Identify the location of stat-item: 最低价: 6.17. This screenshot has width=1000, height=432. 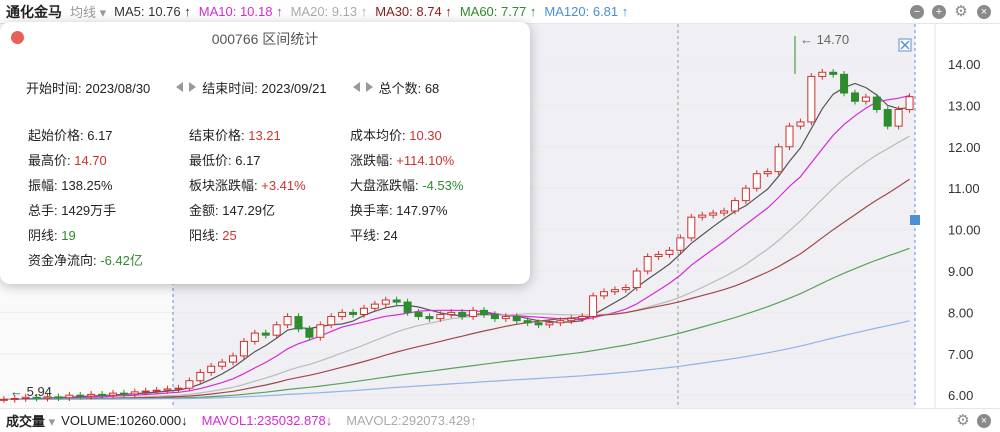
(269, 161).